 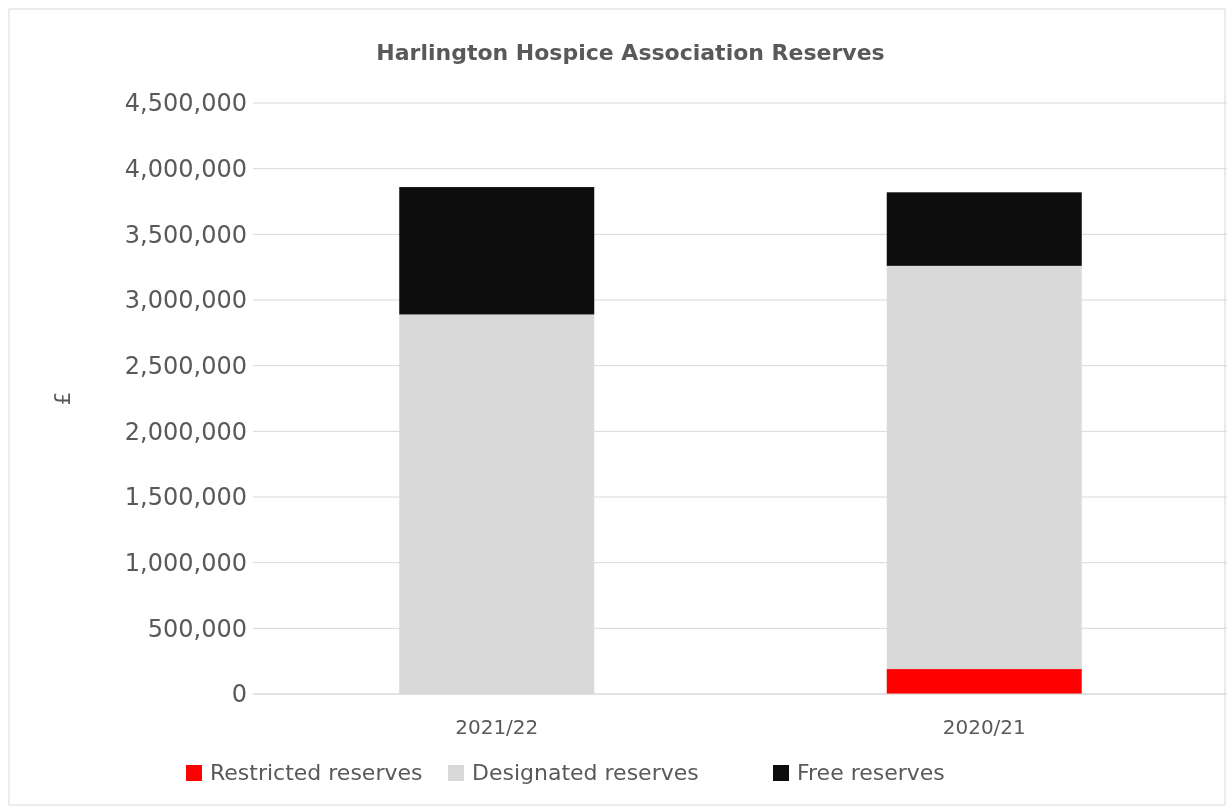 I want to click on y-tick-label: 4,000,000, so click(x=185, y=169).